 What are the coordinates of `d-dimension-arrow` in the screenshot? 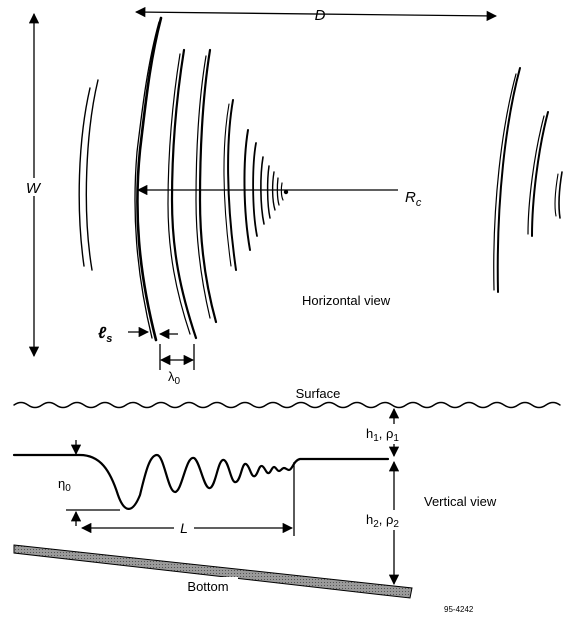 It's located at (316, 14).